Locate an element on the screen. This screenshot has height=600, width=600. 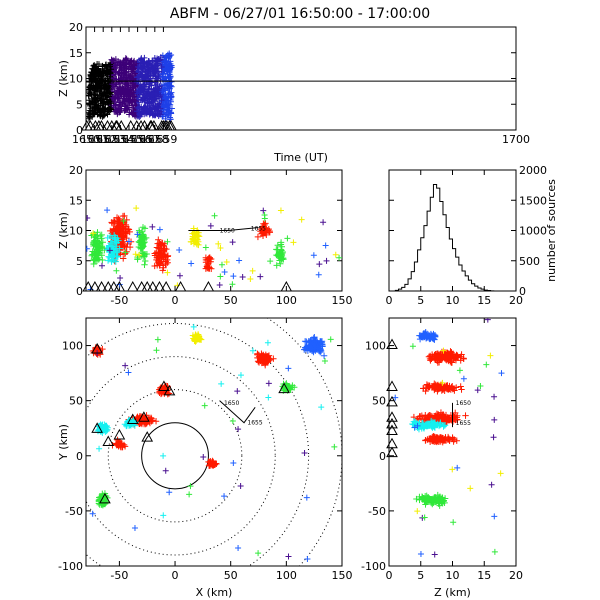
x-tick-label: 20 is located at coordinates (516, 575).